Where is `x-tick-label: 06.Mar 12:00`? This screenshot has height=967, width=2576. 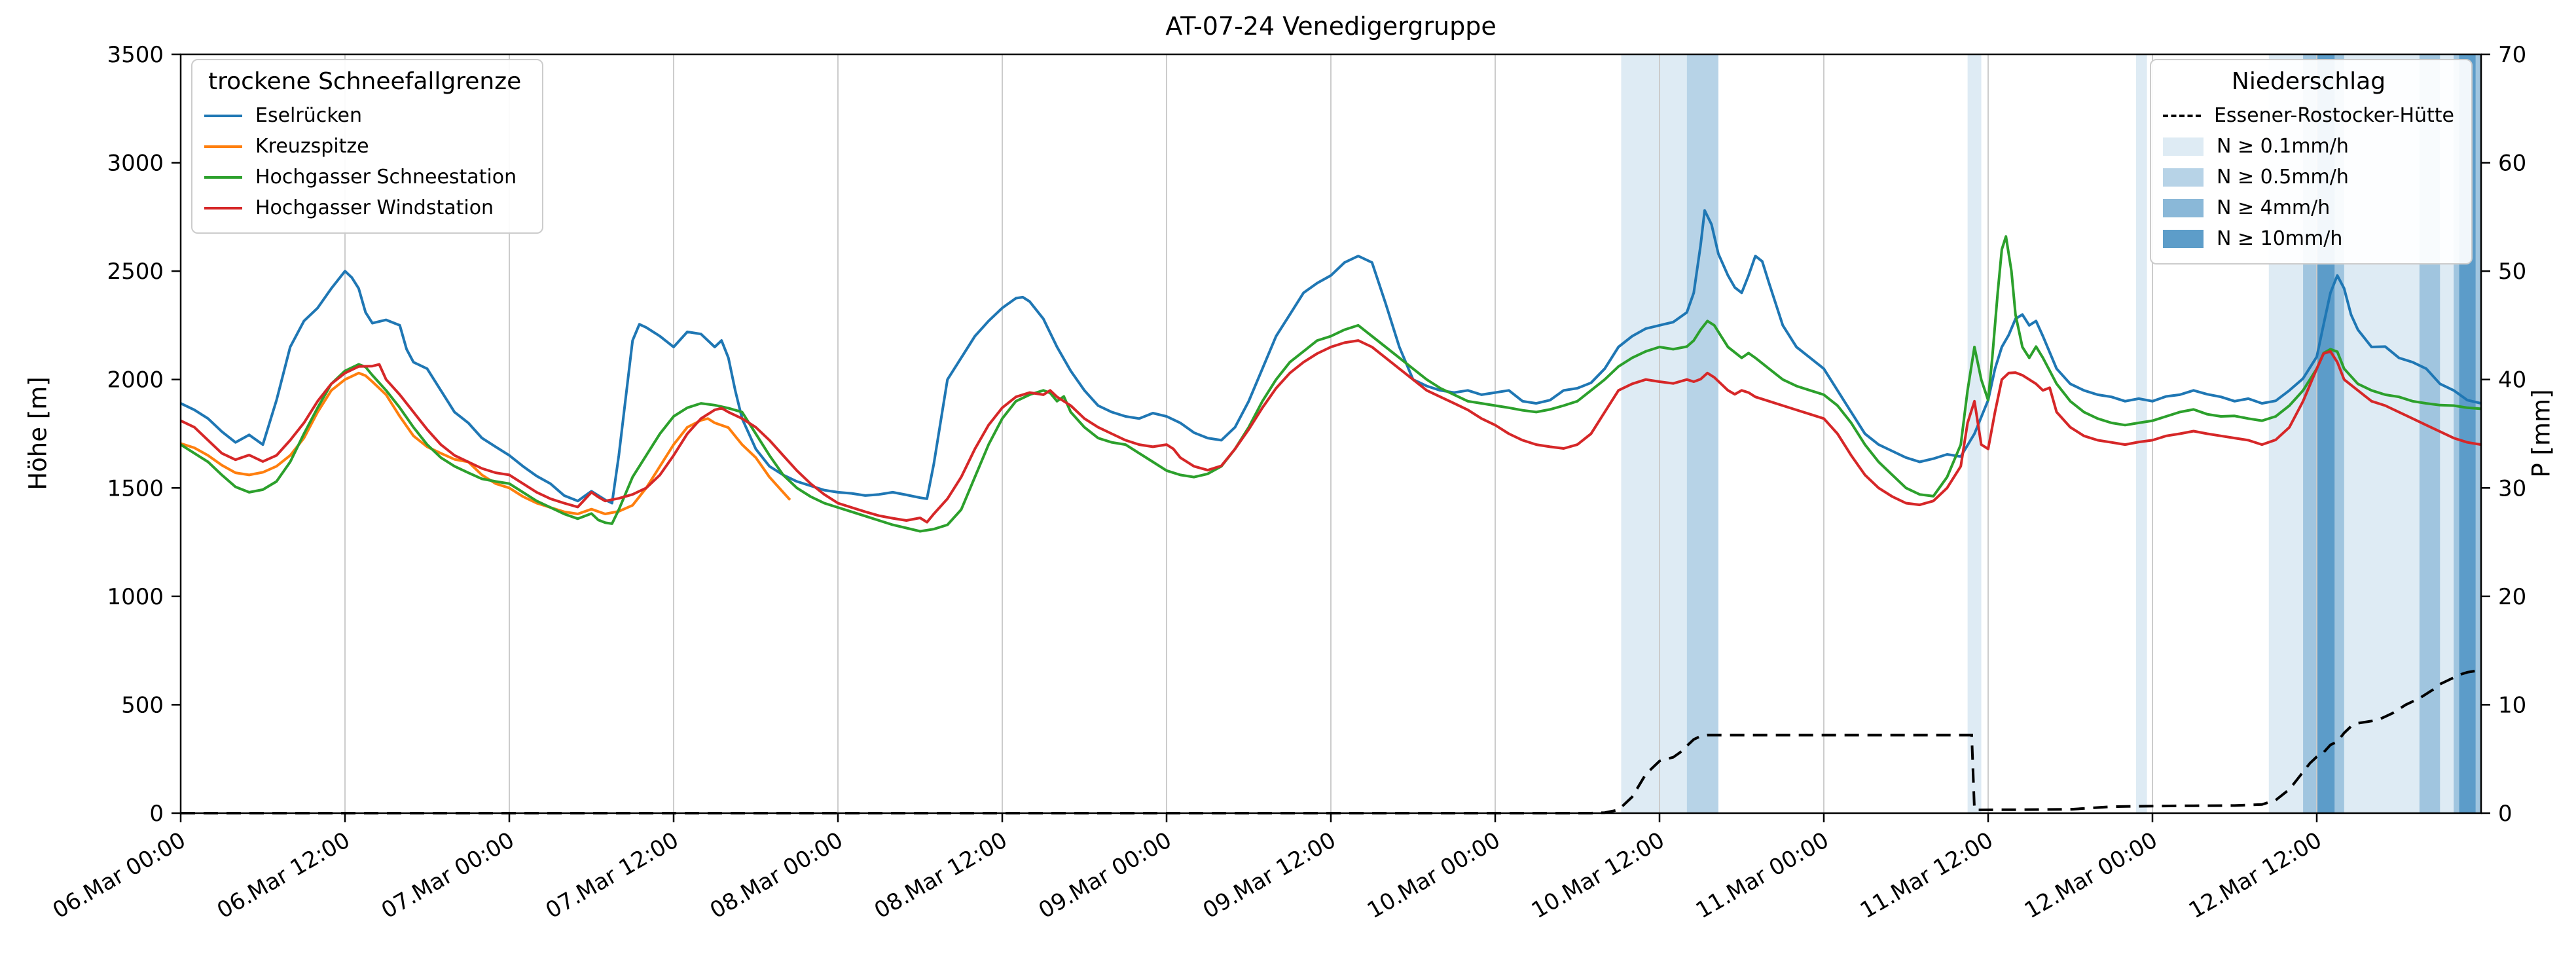
x-tick-label: 06.Mar 12:00 is located at coordinates (284, 875).